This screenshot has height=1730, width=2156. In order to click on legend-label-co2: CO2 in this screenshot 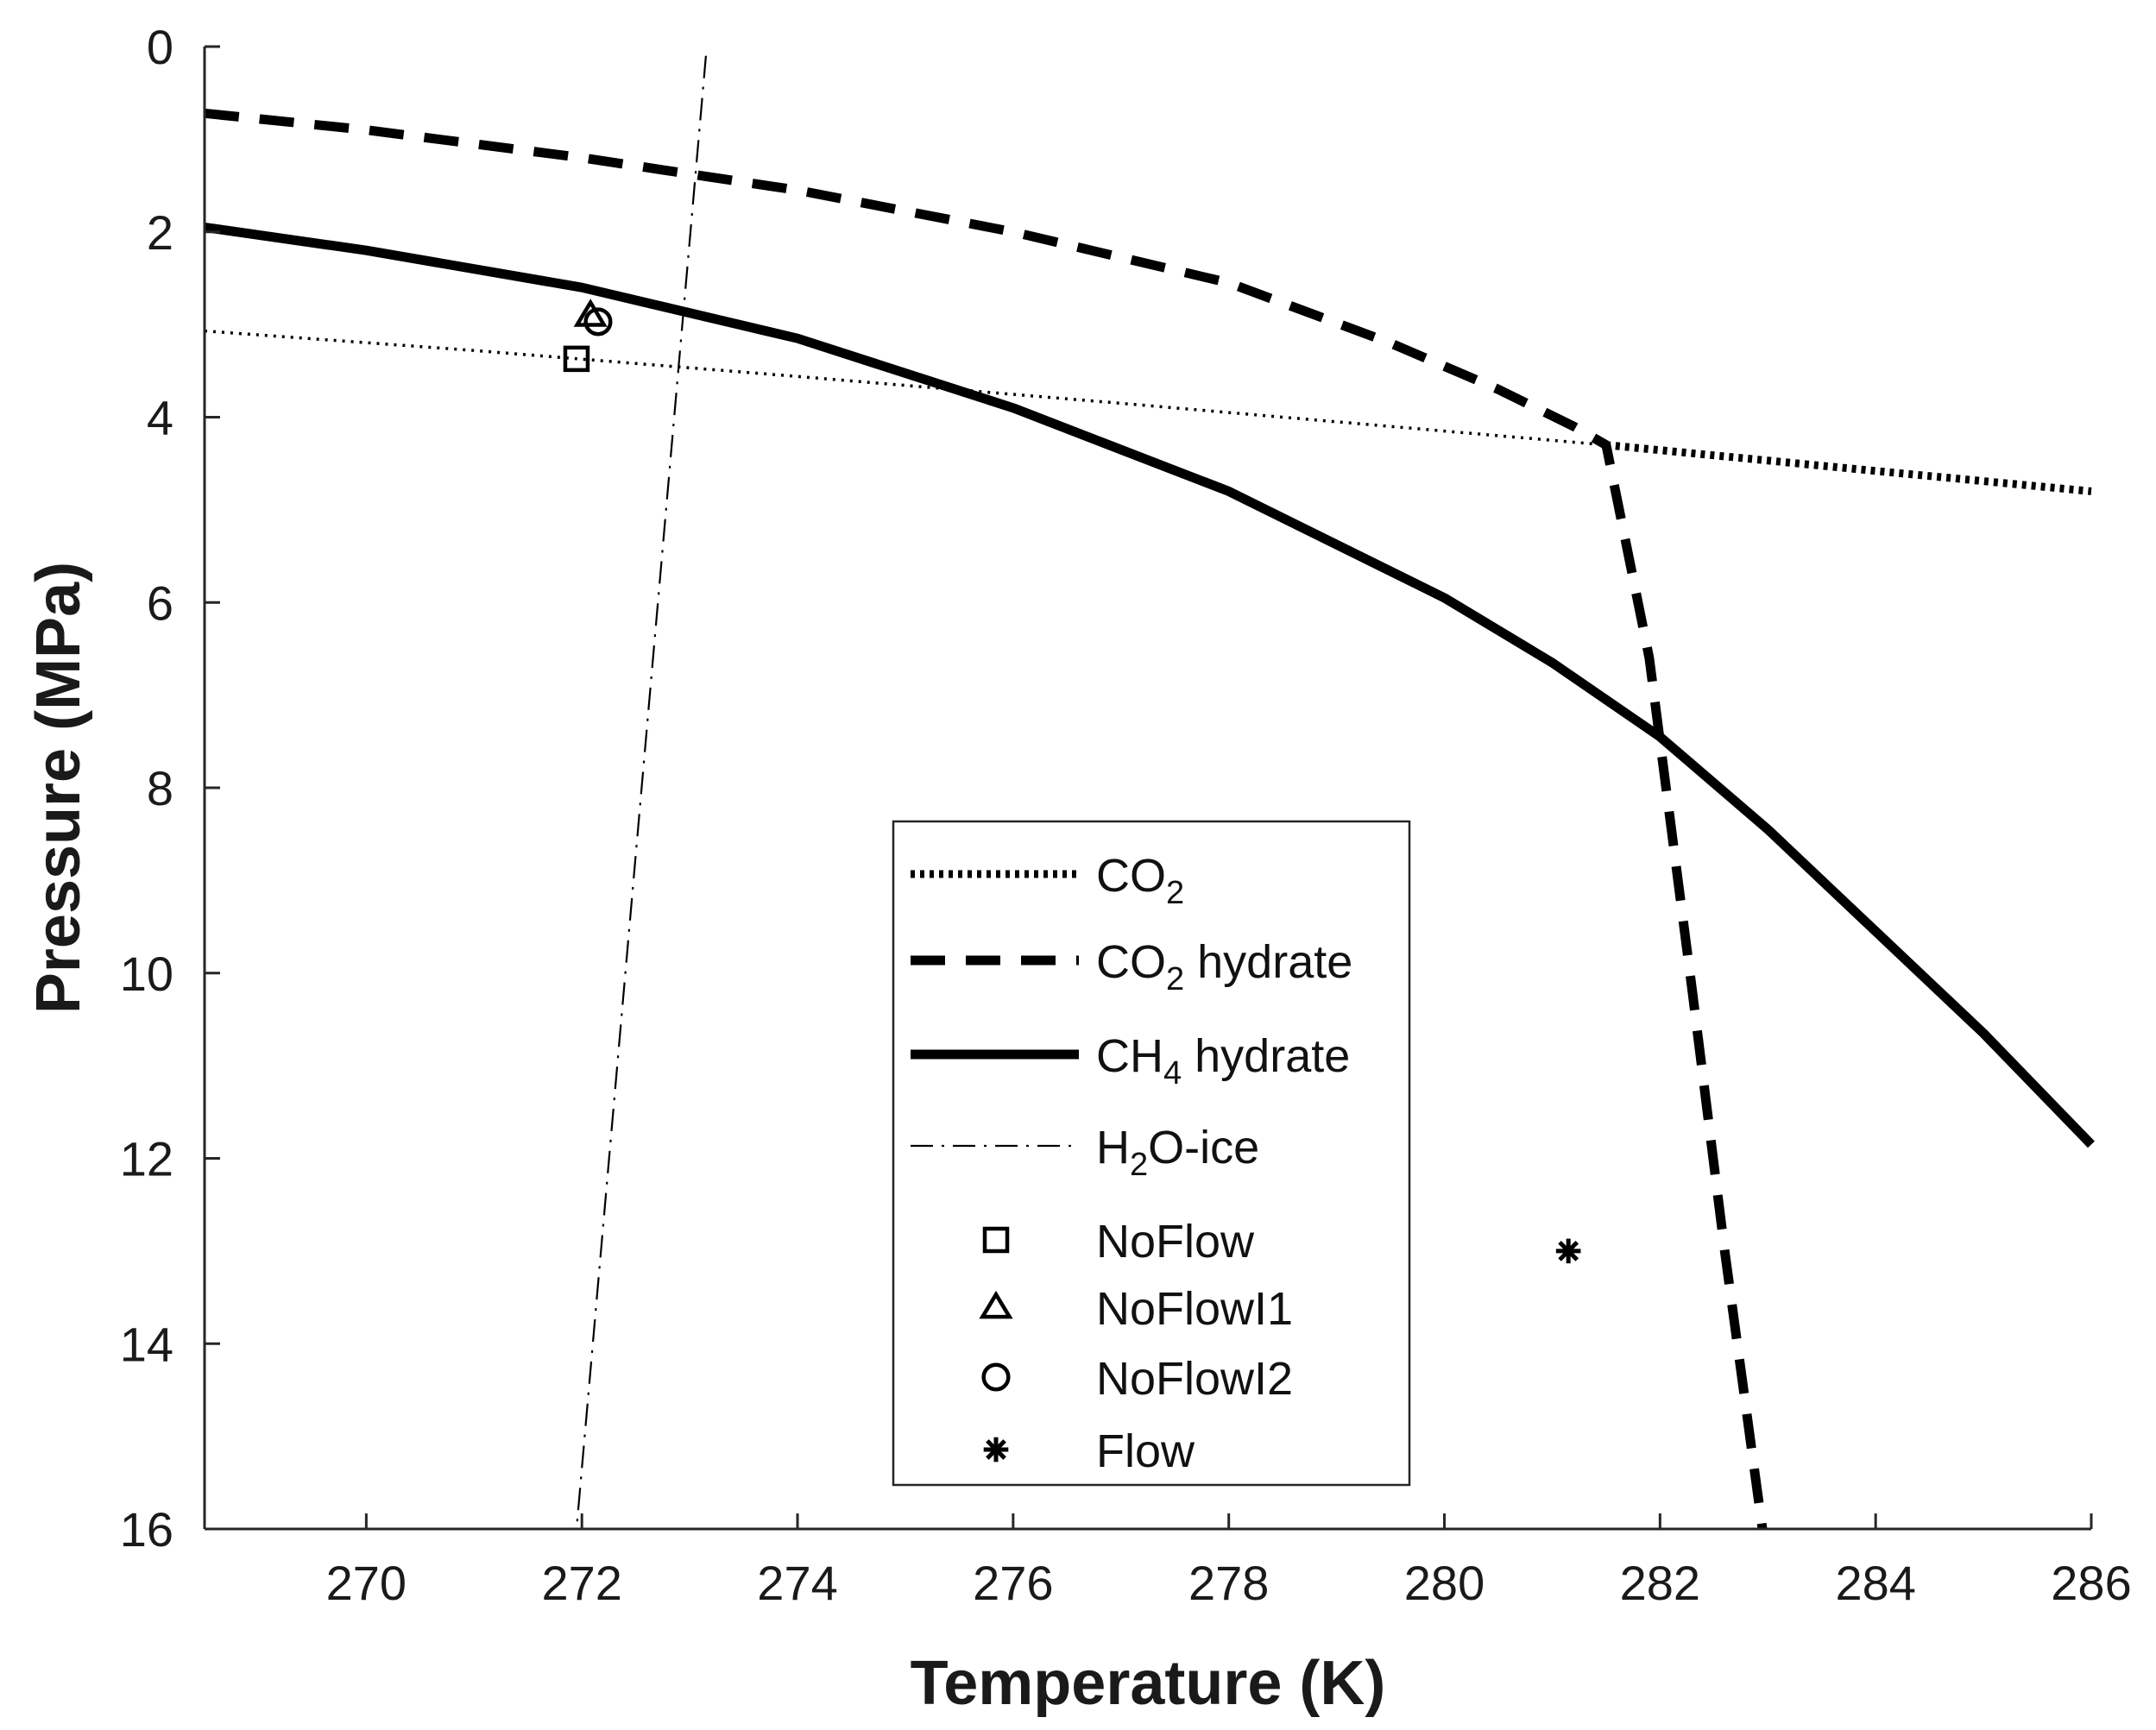, I will do `click(1140, 880)`.